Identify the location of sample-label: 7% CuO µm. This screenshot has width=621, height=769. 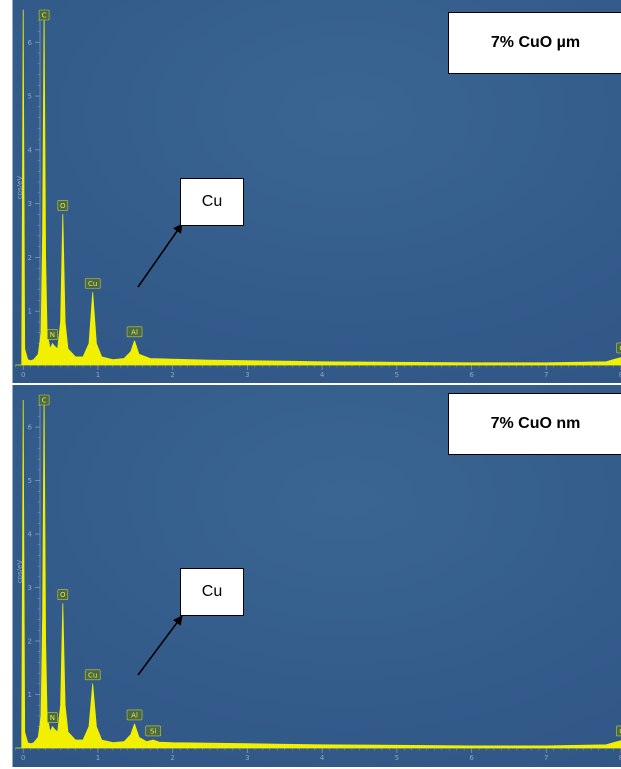
(534, 43).